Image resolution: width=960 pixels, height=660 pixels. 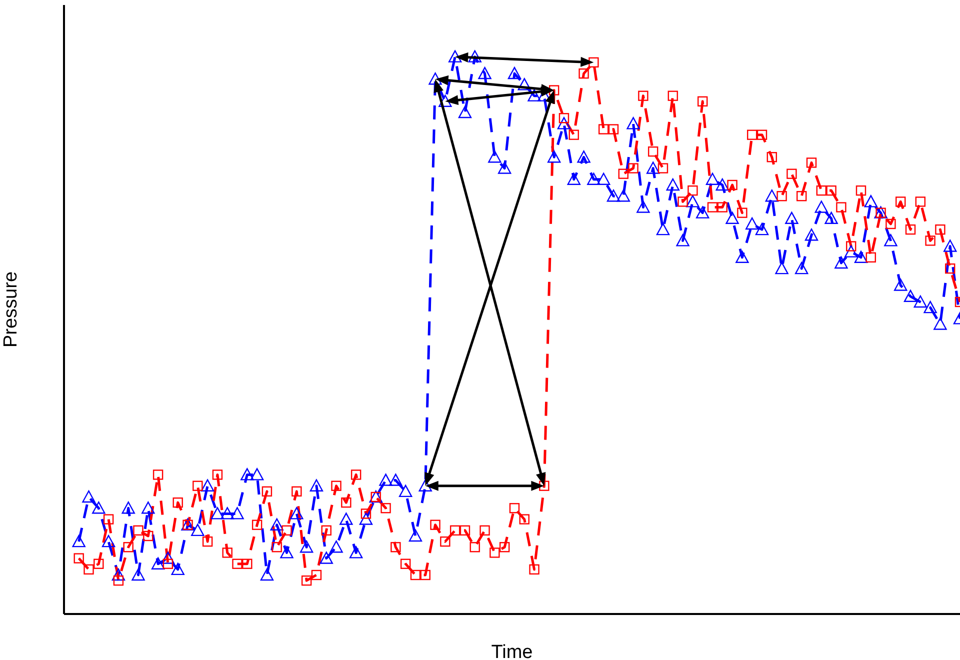 What do you see at coordinates (11, 309) in the screenshot?
I see `y-axis-title: Pressure` at bounding box center [11, 309].